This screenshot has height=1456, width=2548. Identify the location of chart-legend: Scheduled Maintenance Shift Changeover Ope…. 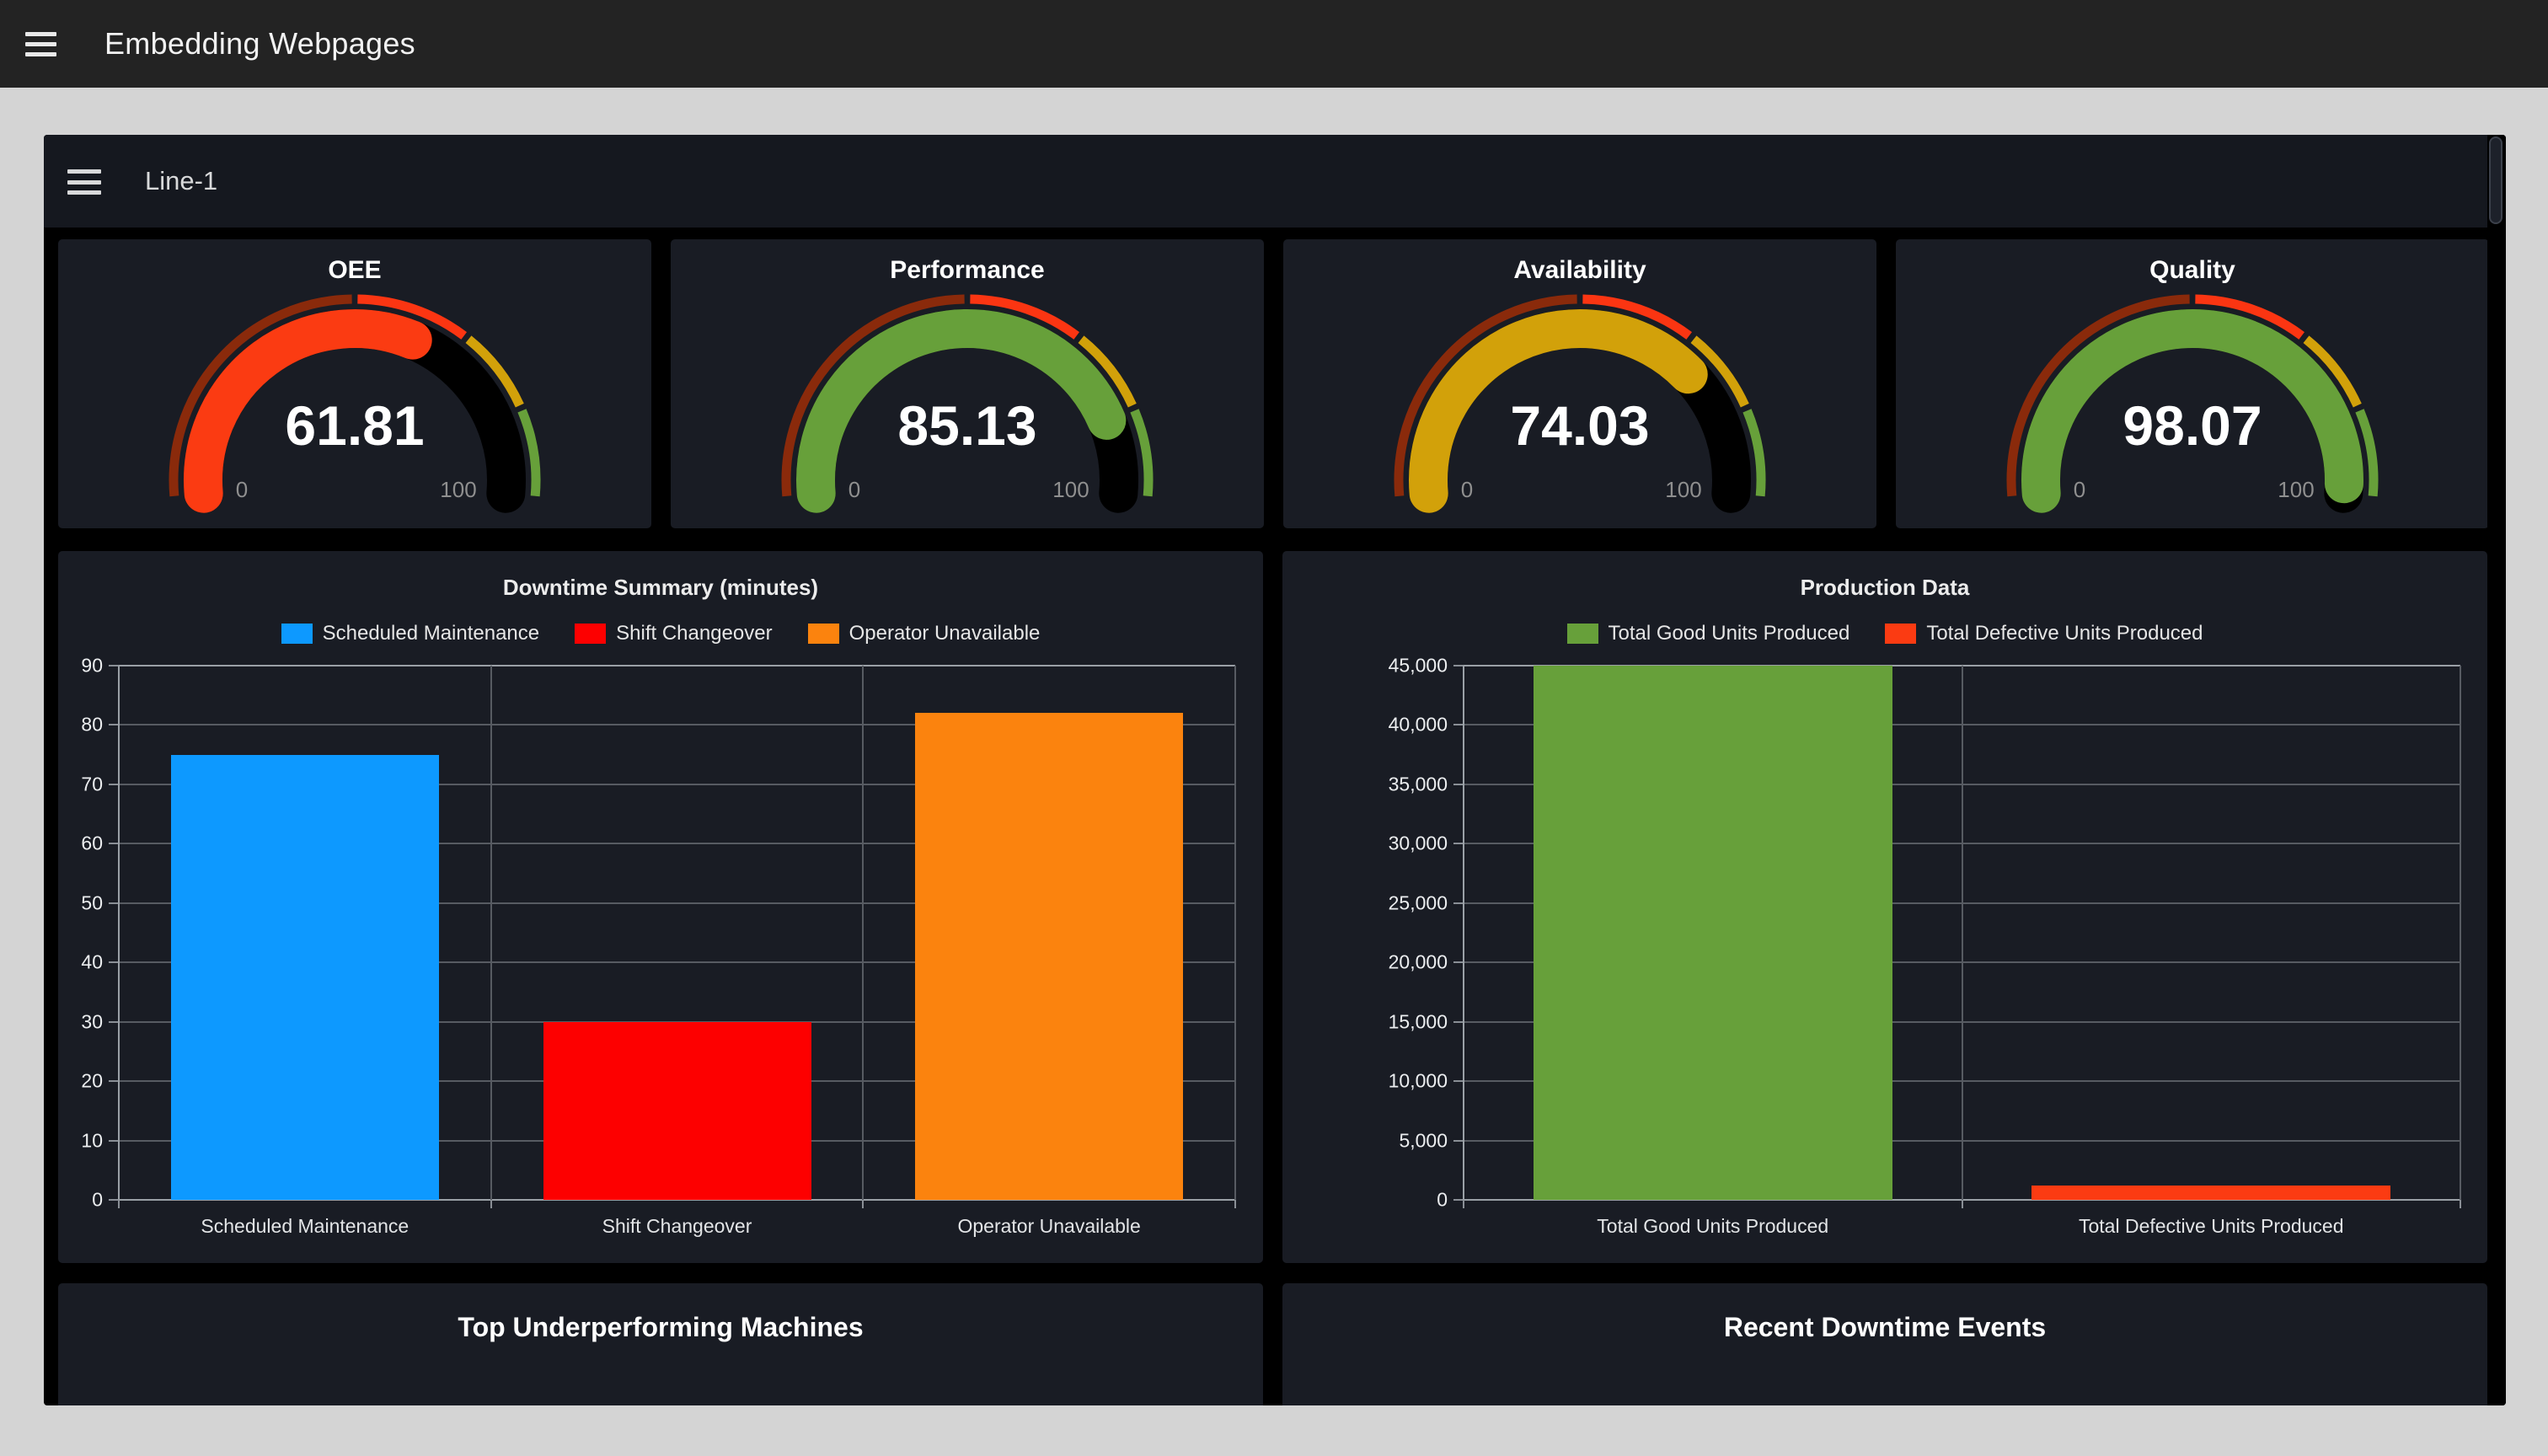
(660, 633).